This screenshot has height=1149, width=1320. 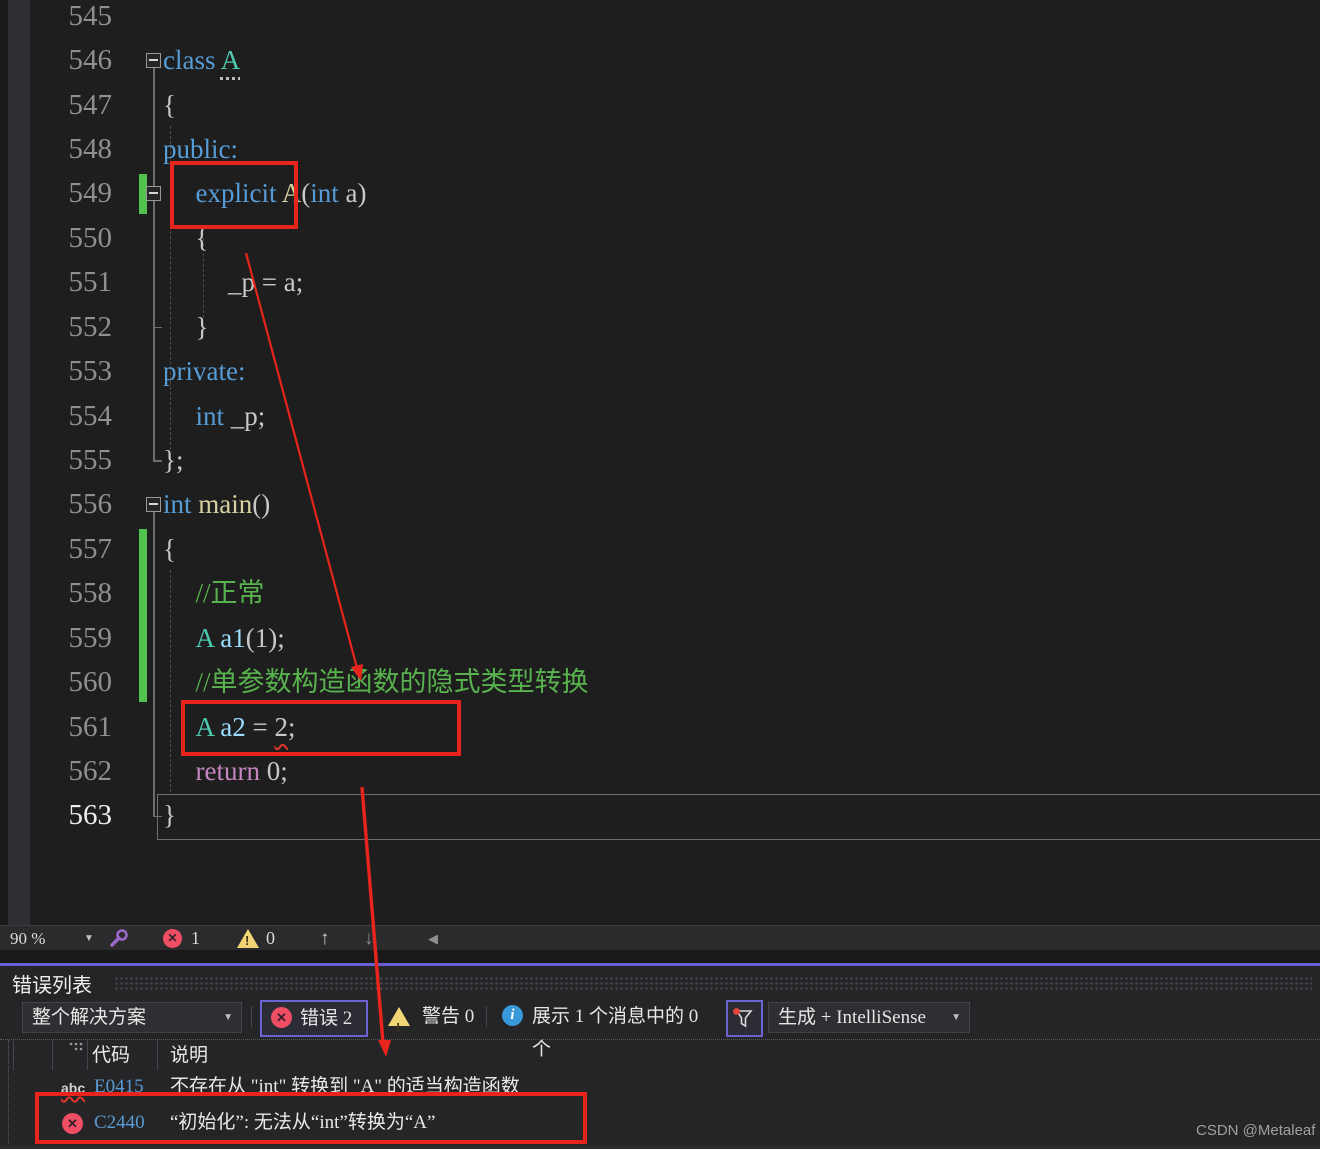 I want to click on breakpoint-margin, so click(x=19, y=462).